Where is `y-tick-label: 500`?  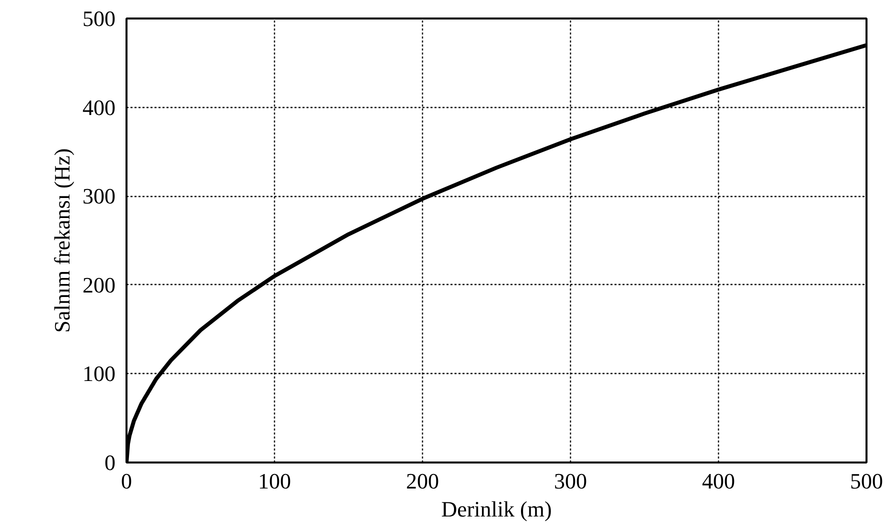 y-tick-label: 500 is located at coordinates (99, 18).